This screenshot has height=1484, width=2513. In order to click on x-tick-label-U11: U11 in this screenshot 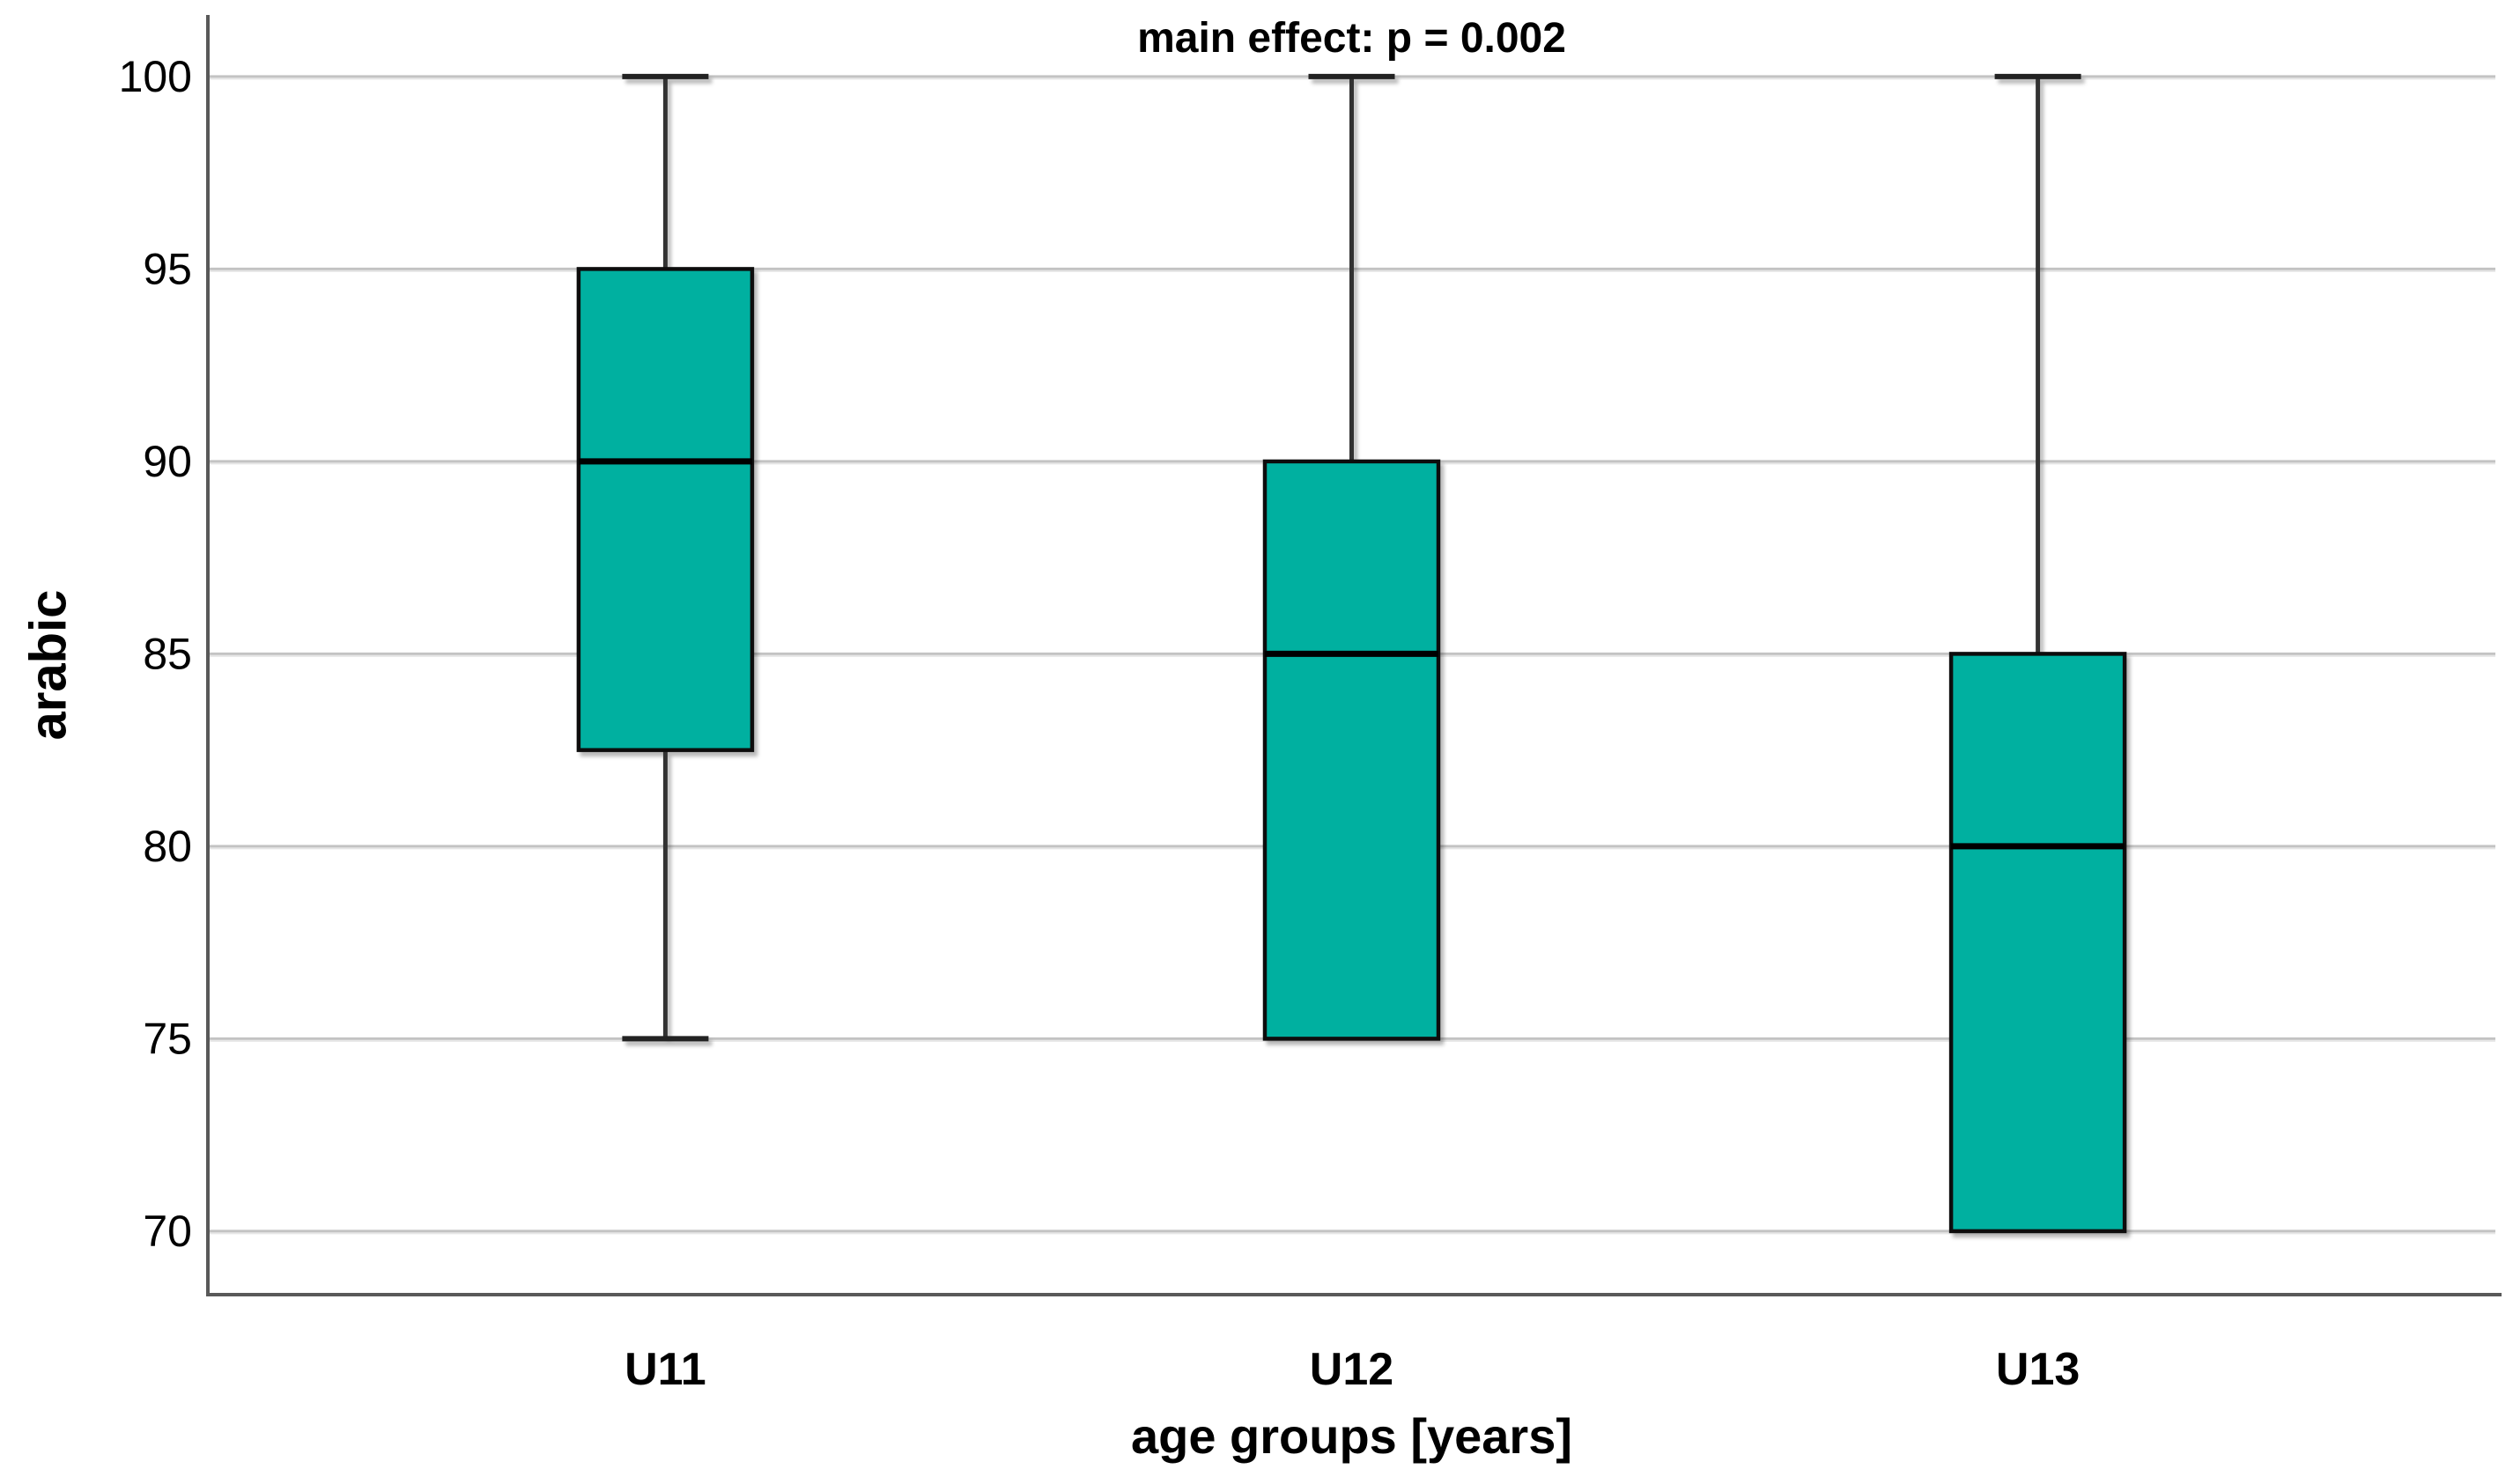, I will do `click(665, 1369)`.